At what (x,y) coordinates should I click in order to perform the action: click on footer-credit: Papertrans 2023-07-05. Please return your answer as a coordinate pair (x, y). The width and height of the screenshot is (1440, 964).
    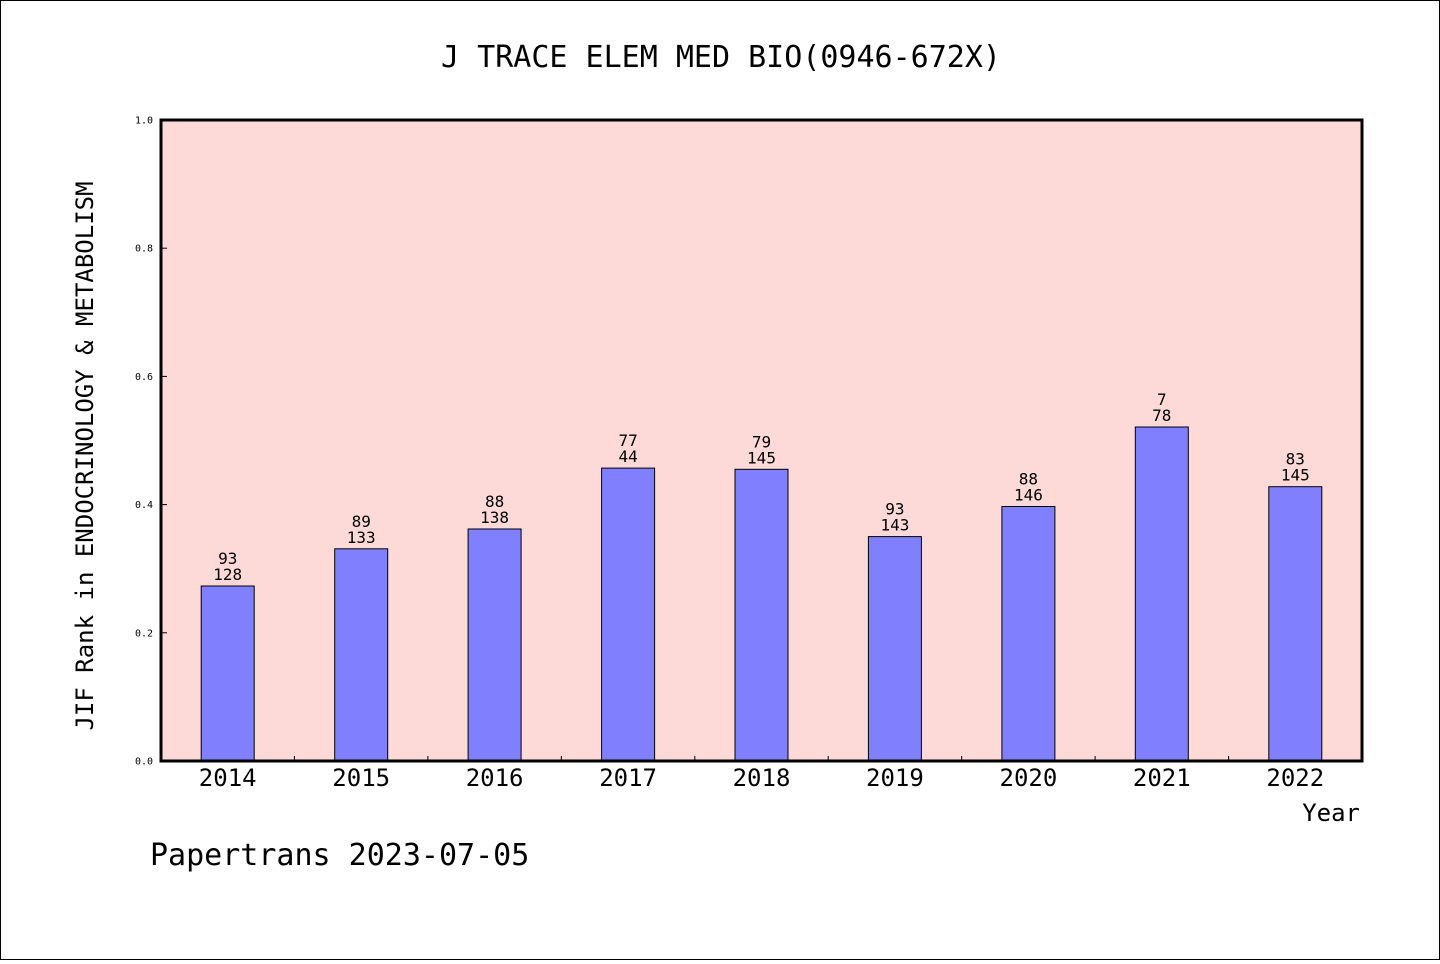
    Looking at the image, I should click on (339, 855).